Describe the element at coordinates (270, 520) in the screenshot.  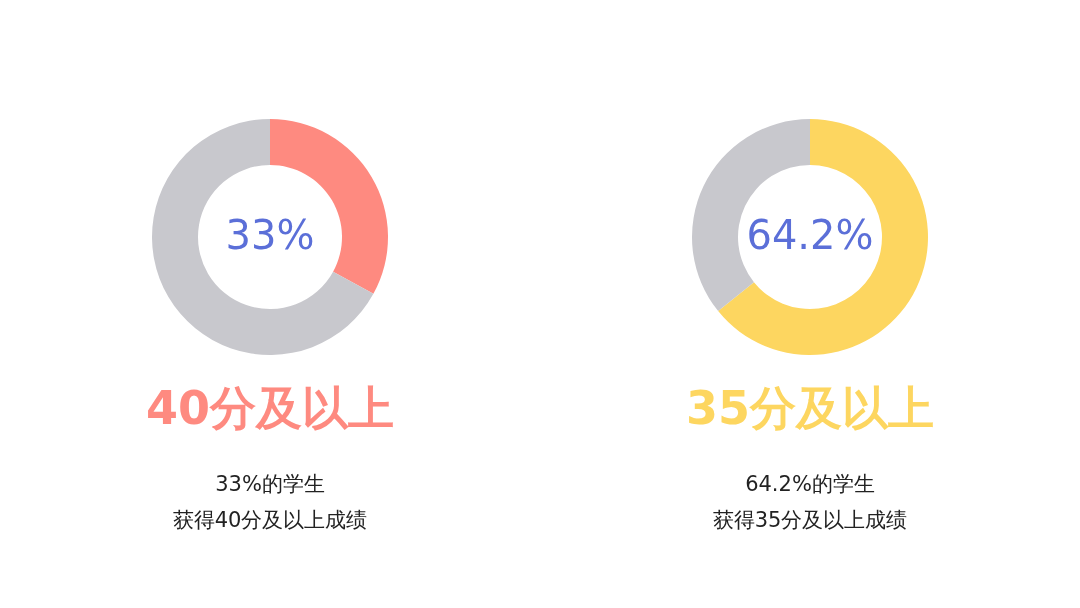
I see `text: 获得40分及以上成绩` at that location.